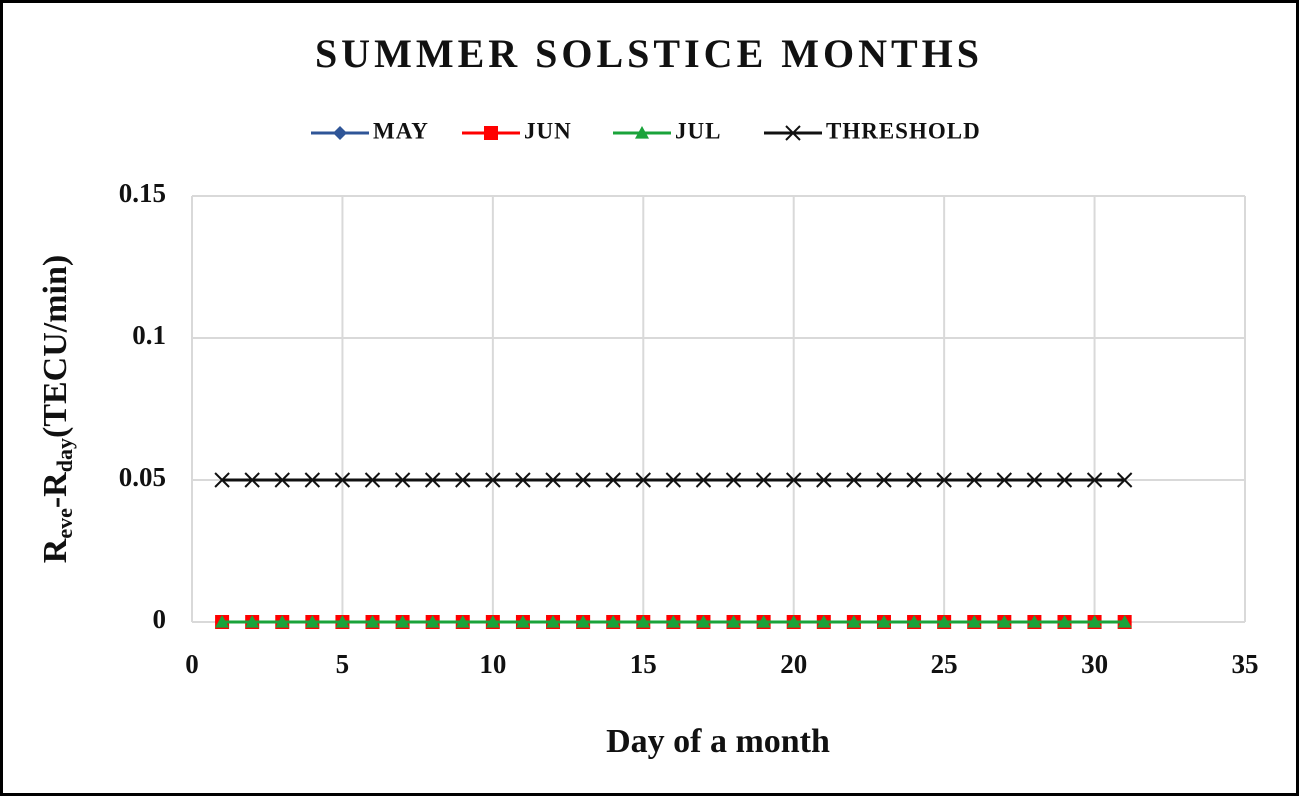 Image resolution: width=1299 pixels, height=796 pixels. I want to click on legend-label: JUN, so click(548, 130).